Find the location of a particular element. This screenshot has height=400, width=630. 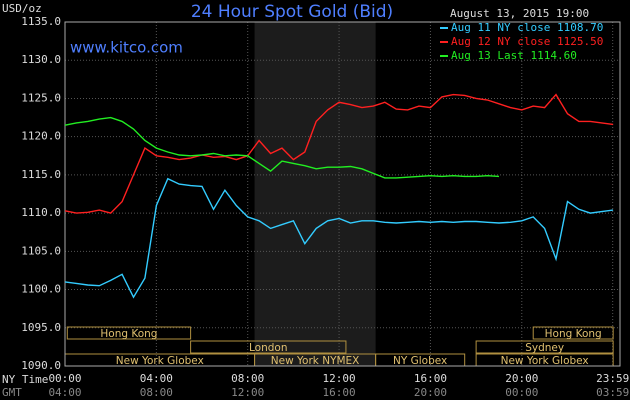

y-tick-label: 1105.0 is located at coordinates (41, 250).